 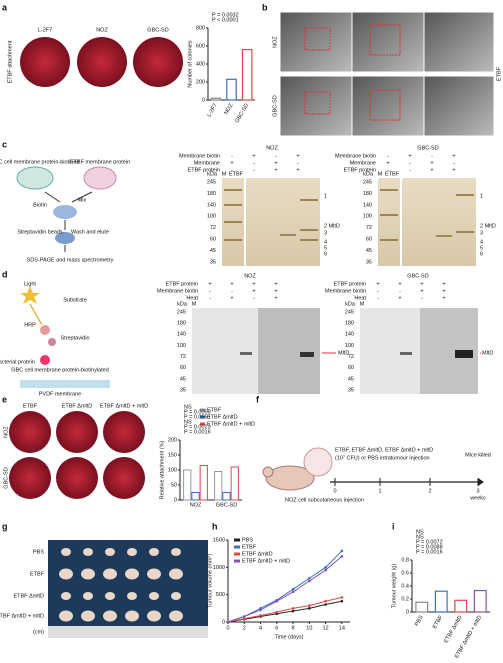 What do you see at coordinates (260, 628) in the screenshot?
I see `label: 4` at bounding box center [260, 628].